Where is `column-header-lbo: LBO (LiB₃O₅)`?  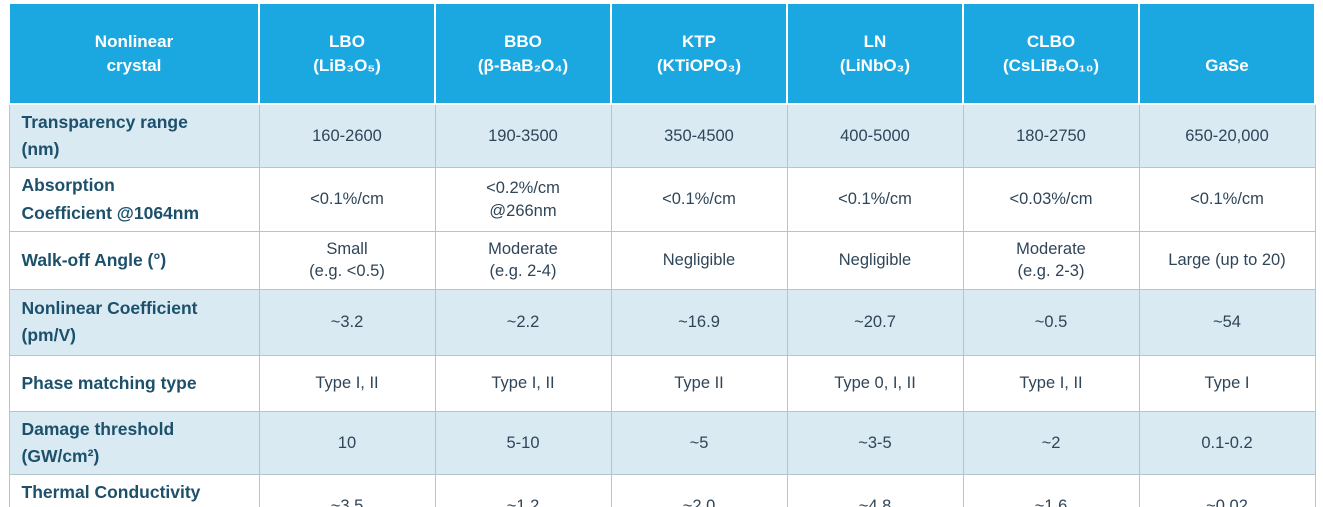
column-header-lbo: LBO (LiB₃O₅) is located at coordinates (347, 53).